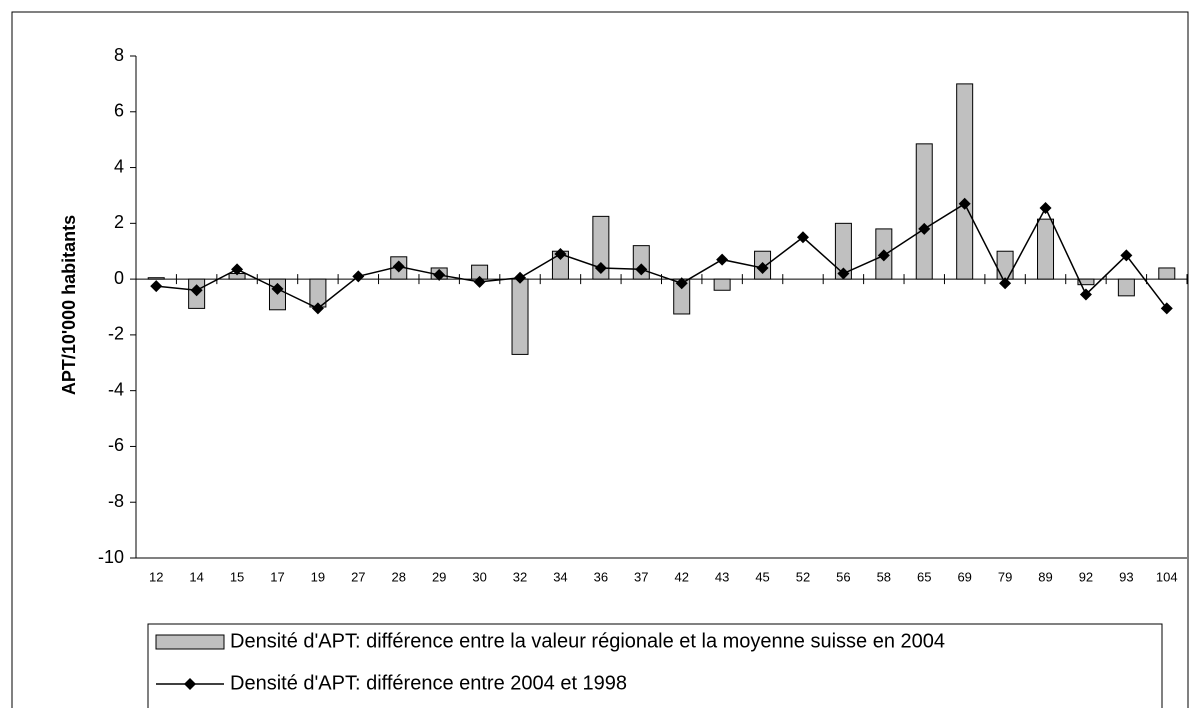 The width and height of the screenshot is (1192, 708). I want to click on x-tick-label: 89, so click(1045, 576).